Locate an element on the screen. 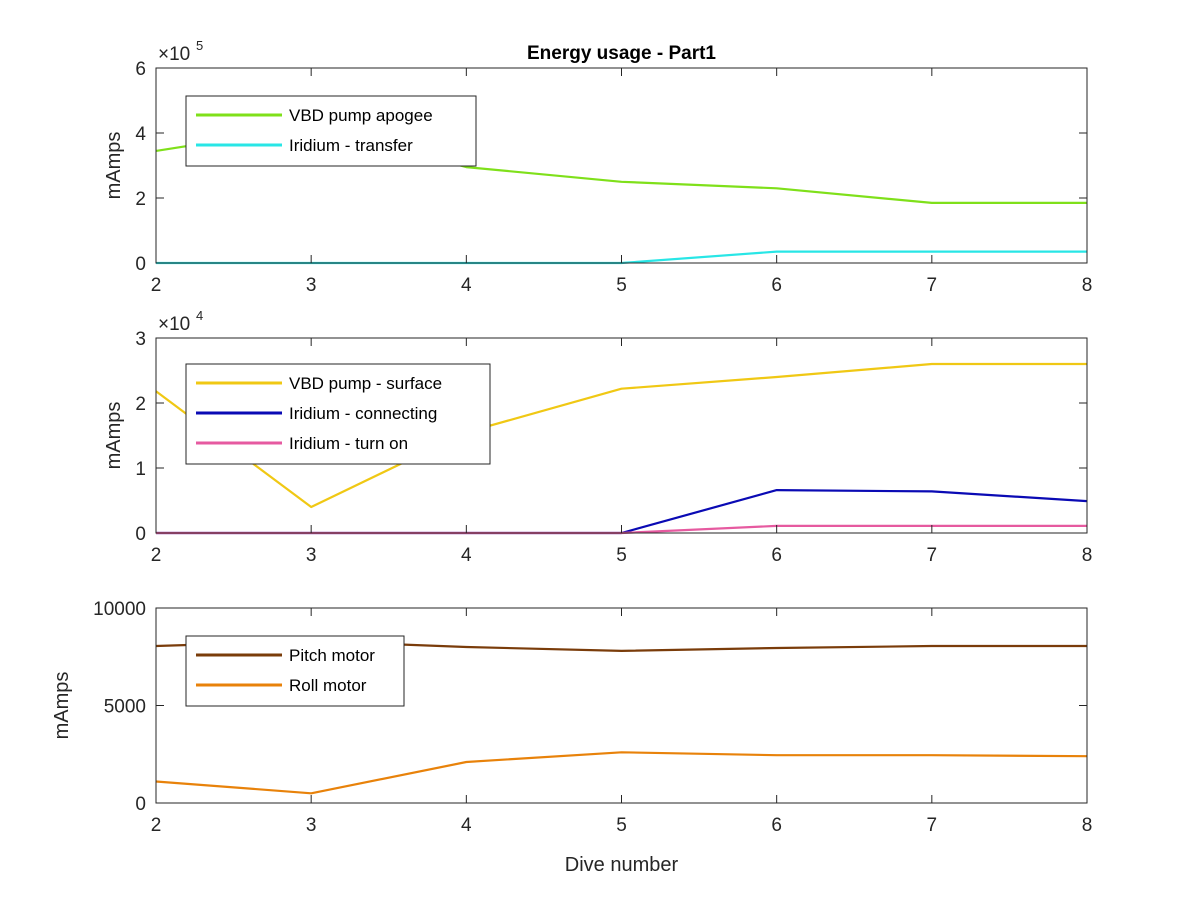 The width and height of the screenshot is (1200, 900). series-line-roll-motor is located at coordinates (621, 773).